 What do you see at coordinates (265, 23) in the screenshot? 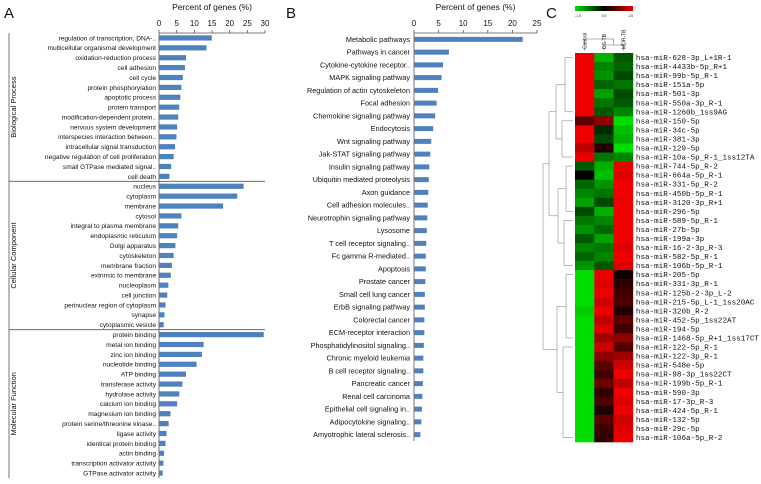
I see `panel-a-tick-label: 30` at bounding box center [265, 23].